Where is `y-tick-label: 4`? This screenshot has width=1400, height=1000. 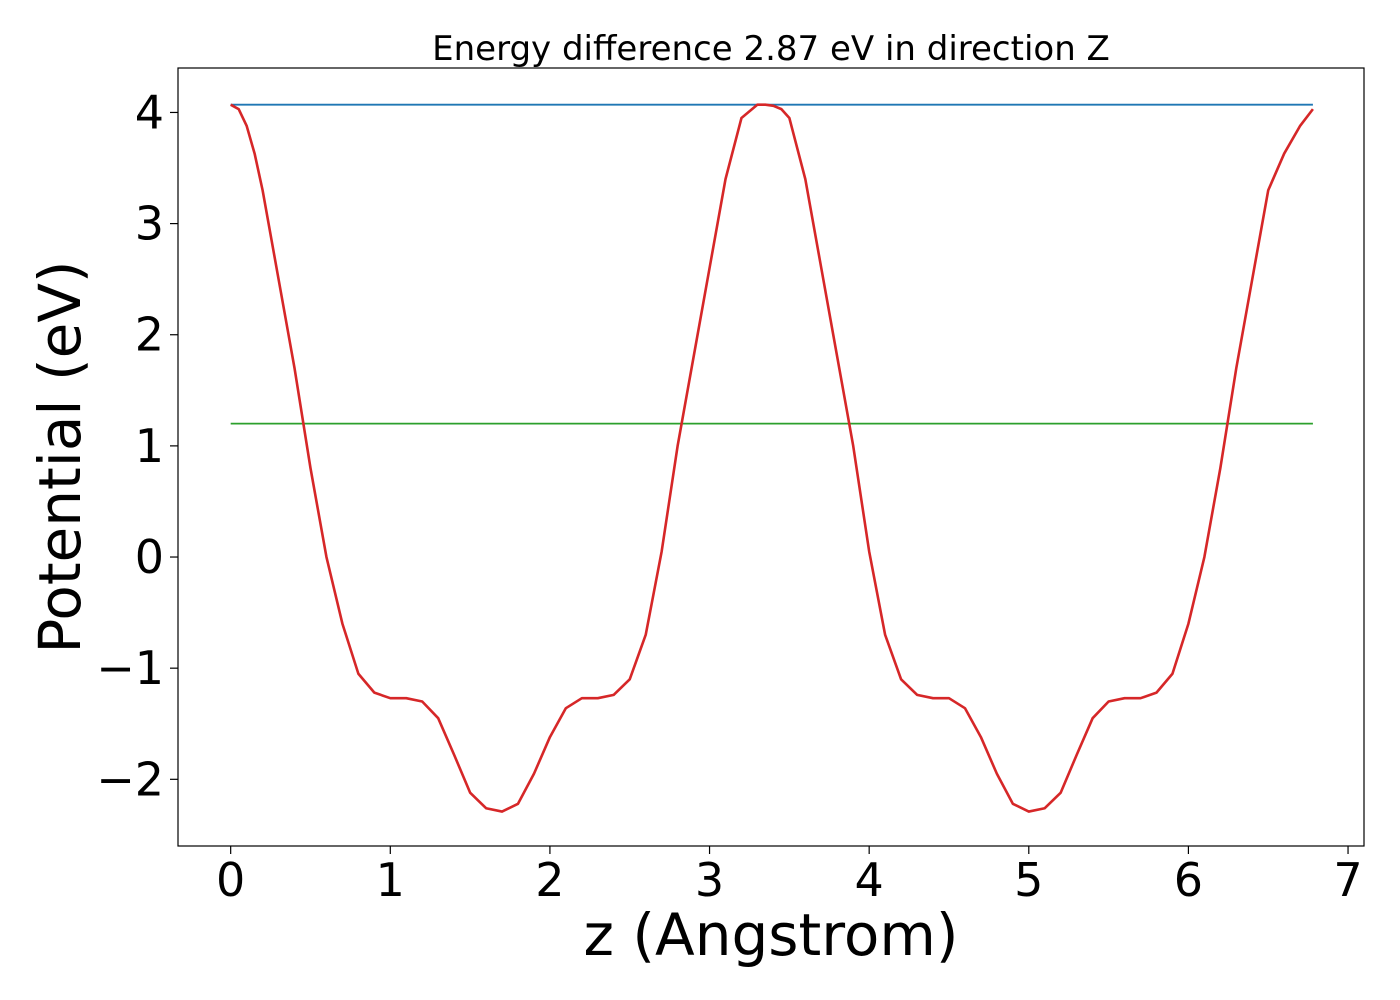
y-tick-label: 4 is located at coordinates (149, 112).